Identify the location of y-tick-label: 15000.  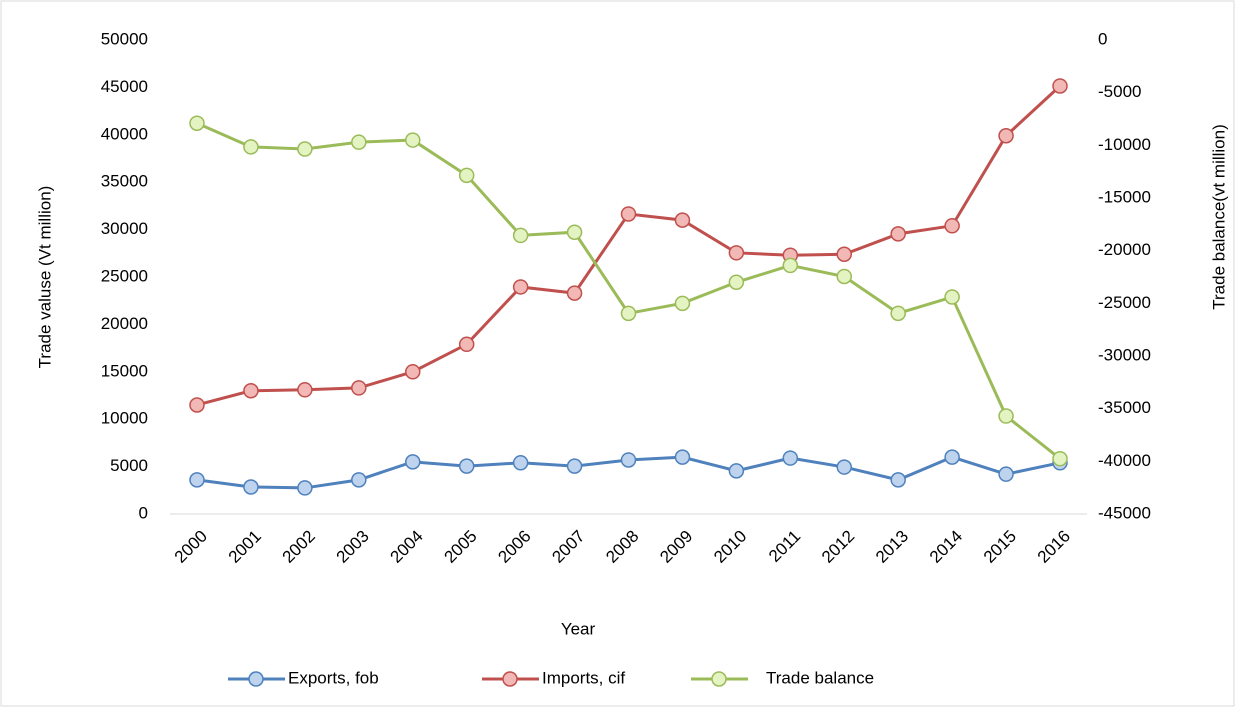
(124, 370).